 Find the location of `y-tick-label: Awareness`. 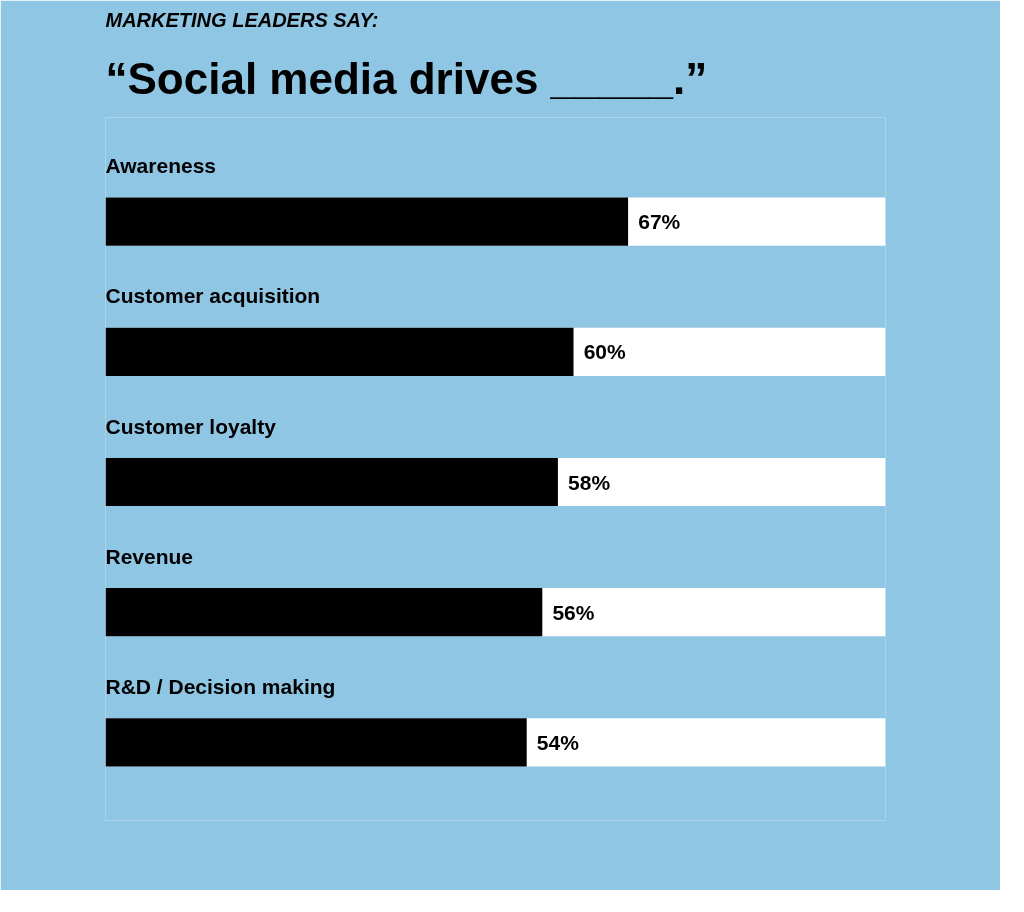

y-tick-label: Awareness is located at coordinates (161, 166).